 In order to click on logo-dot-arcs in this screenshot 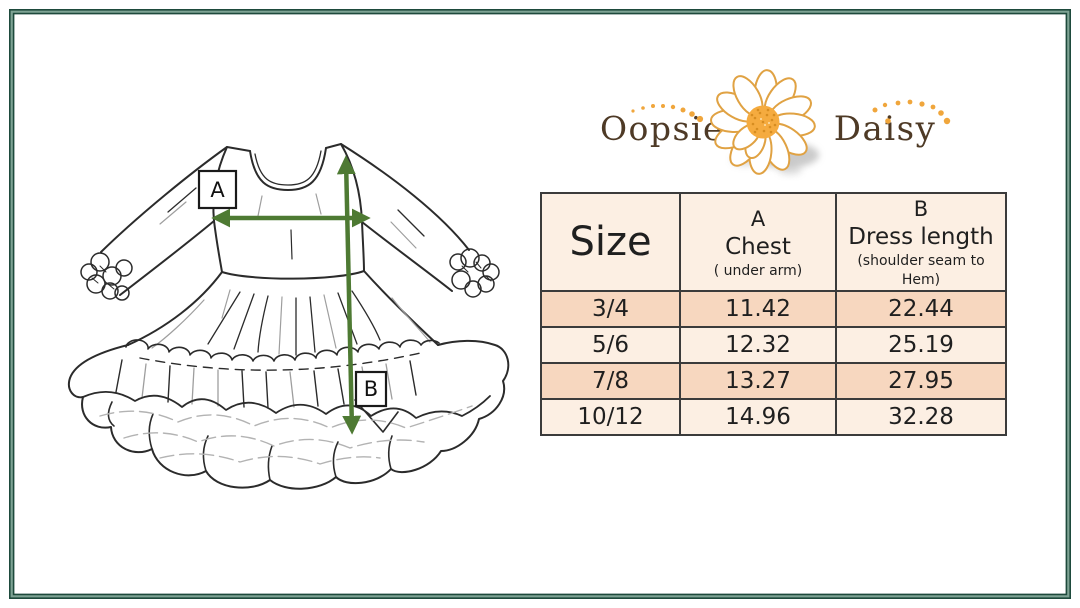, I will do `click(791, 112)`.